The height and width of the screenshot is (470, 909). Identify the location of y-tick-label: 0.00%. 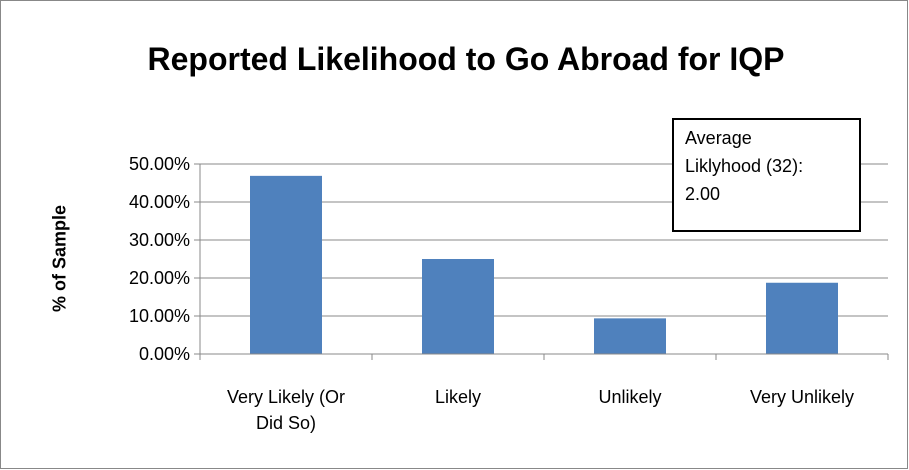
(164, 354).